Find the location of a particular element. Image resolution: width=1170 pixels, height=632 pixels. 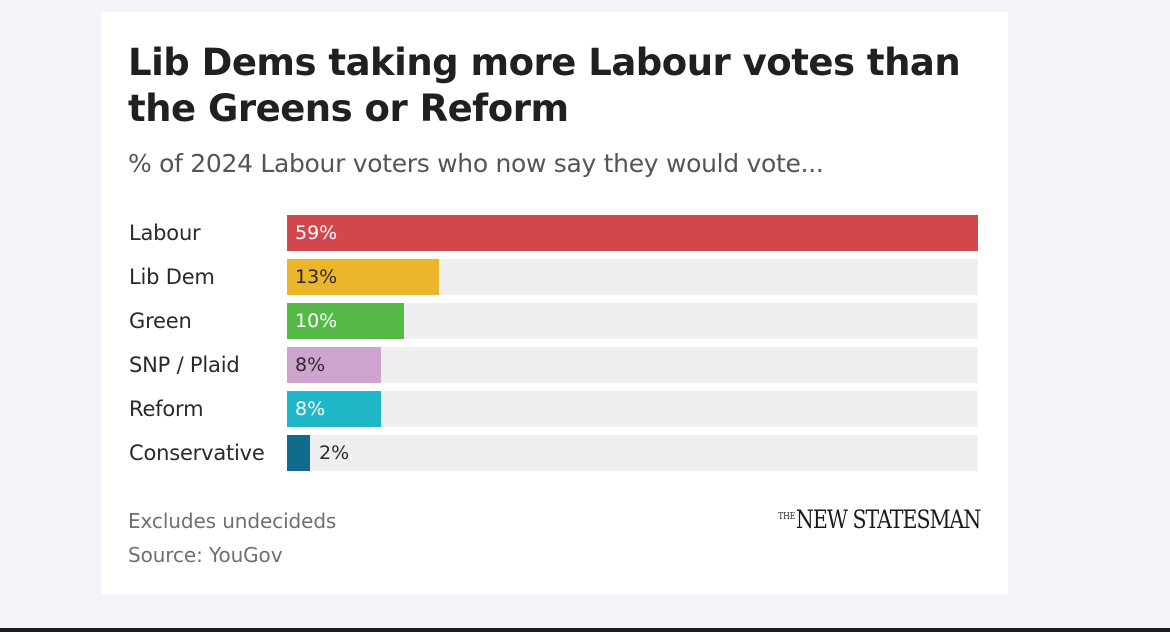

value-label: 59% is located at coordinates (316, 233).